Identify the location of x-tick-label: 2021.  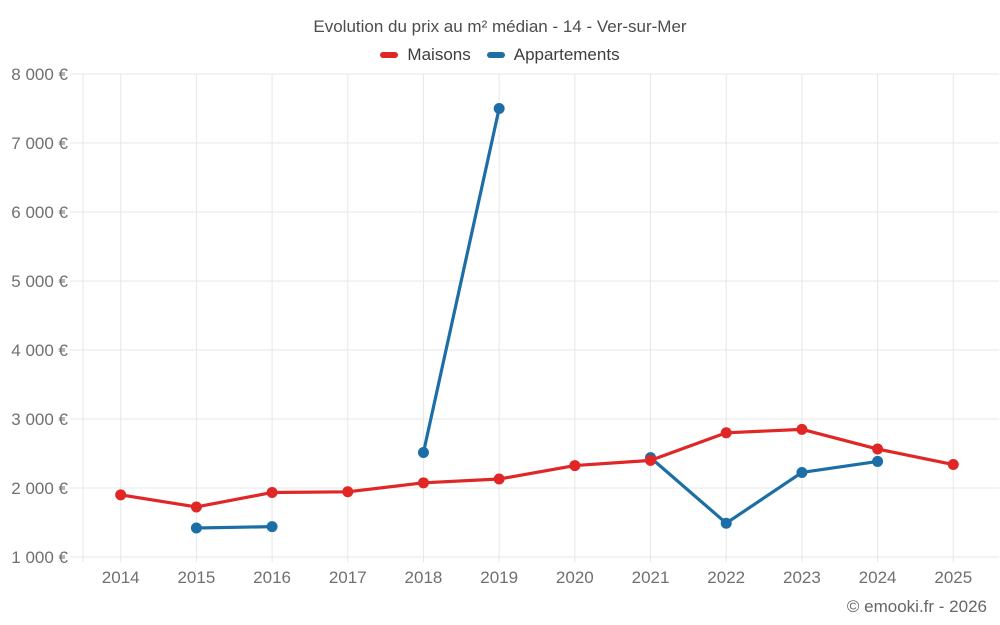
(651, 577).